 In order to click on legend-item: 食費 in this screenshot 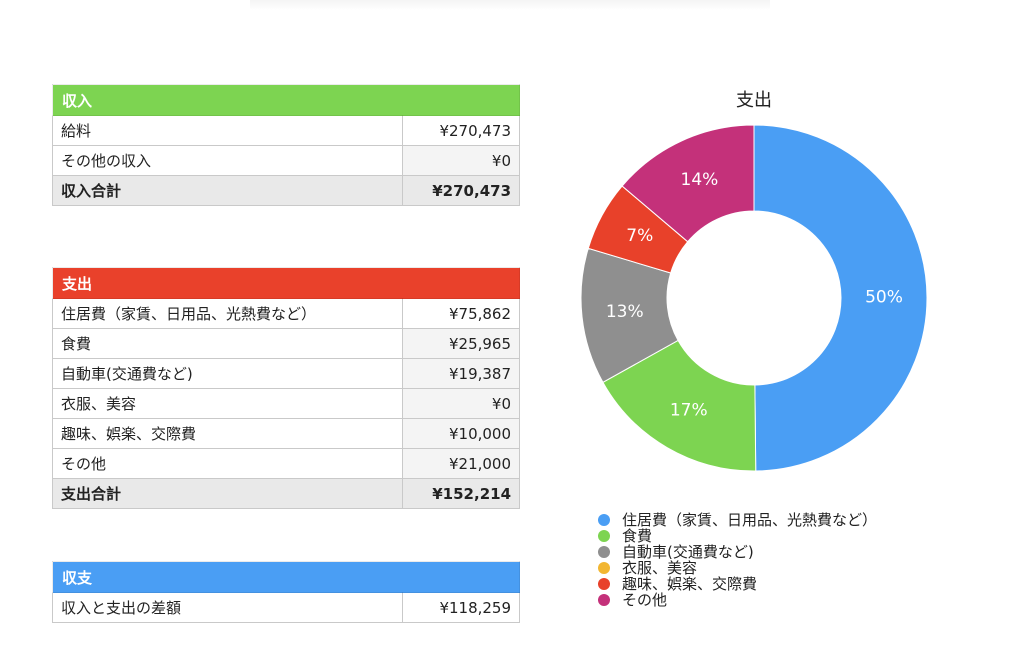, I will do `click(737, 536)`.